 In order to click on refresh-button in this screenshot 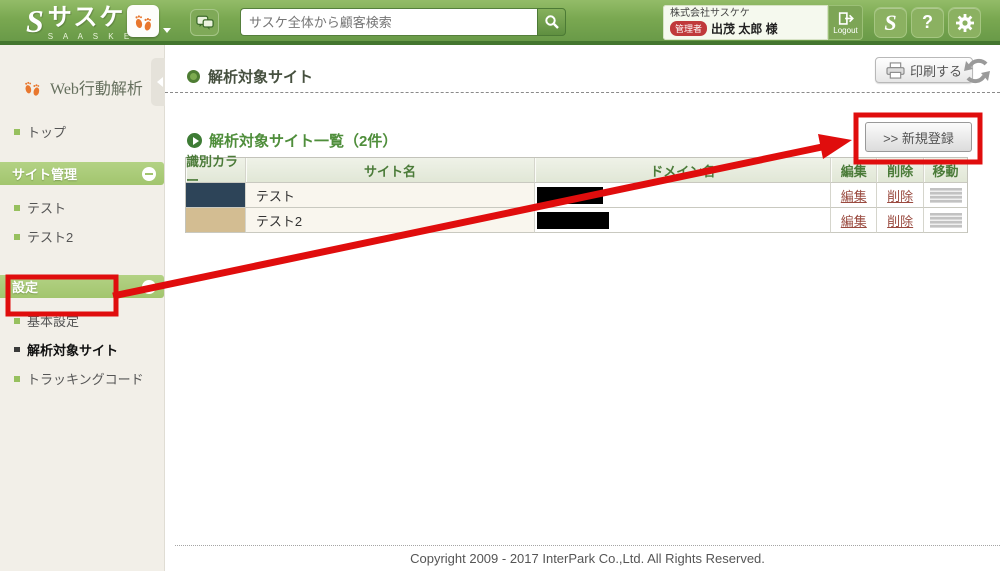, I will do `click(977, 71)`.